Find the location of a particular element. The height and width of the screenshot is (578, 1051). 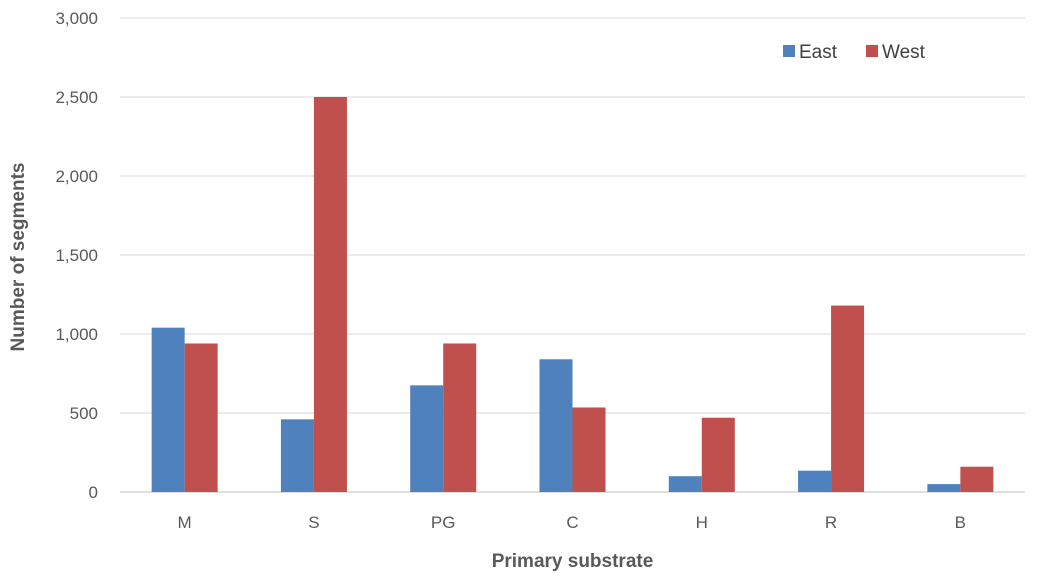

y-axis-title: Number of segments is located at coordinates (18, 257).